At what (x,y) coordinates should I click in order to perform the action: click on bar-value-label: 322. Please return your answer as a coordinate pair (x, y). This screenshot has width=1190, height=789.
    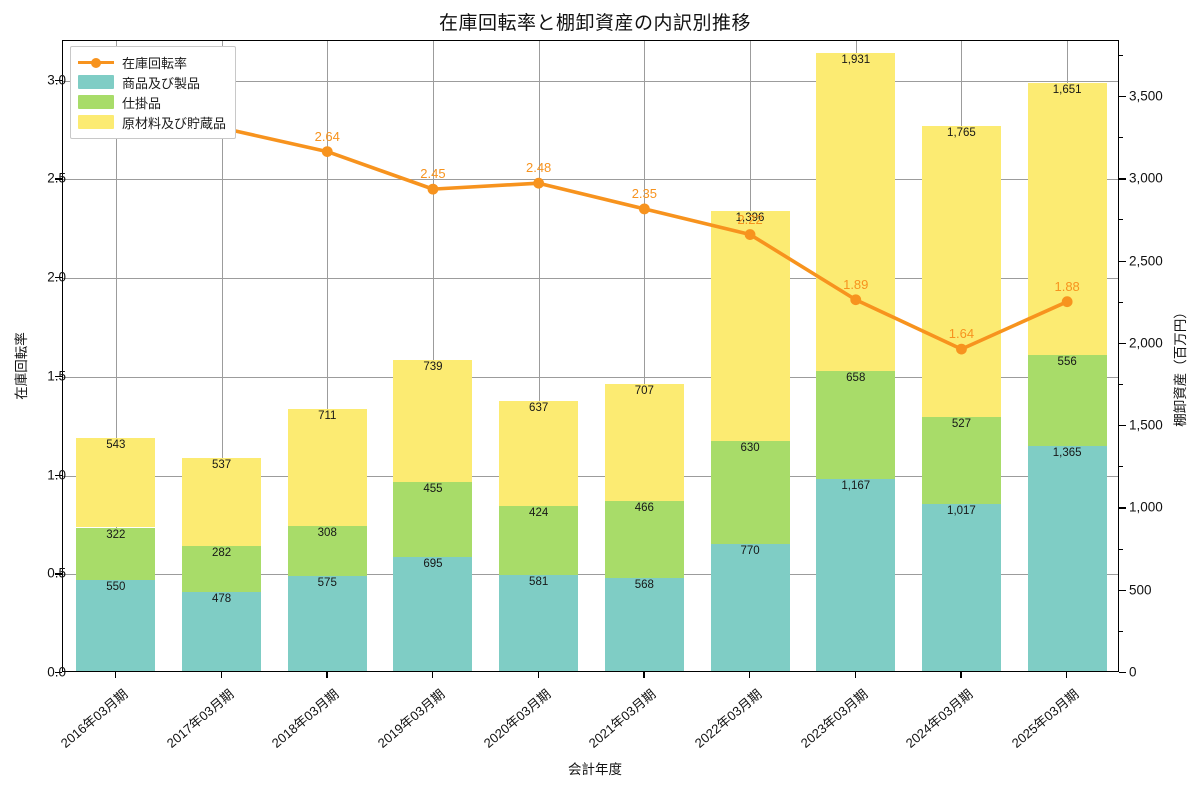
    Looking at the image, I should click on (116, 534).